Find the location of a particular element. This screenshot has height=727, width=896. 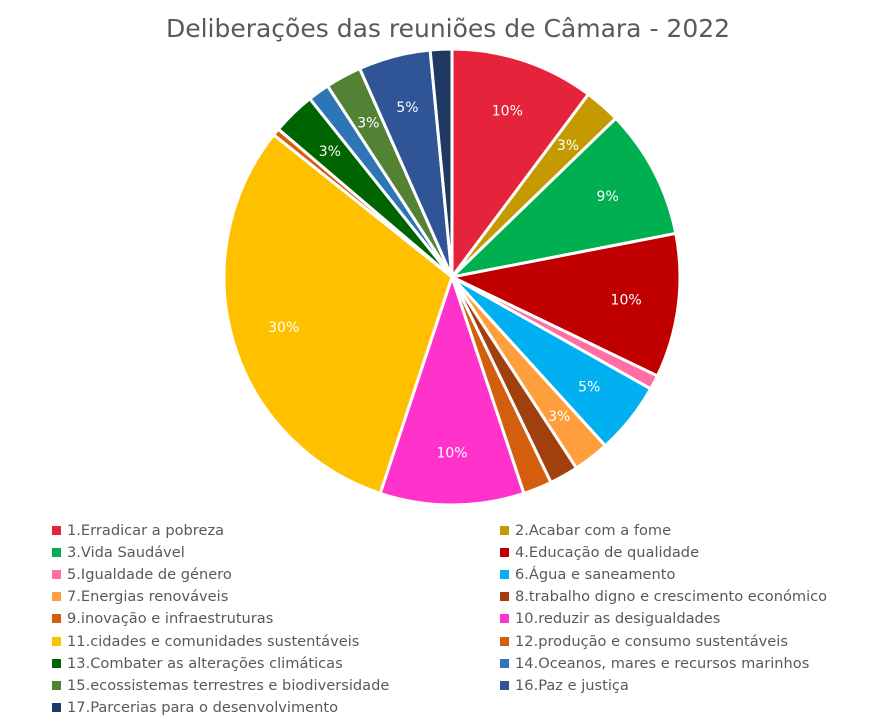

legend-label: 3.Vida Saudável is located at coordinates (126, 552).